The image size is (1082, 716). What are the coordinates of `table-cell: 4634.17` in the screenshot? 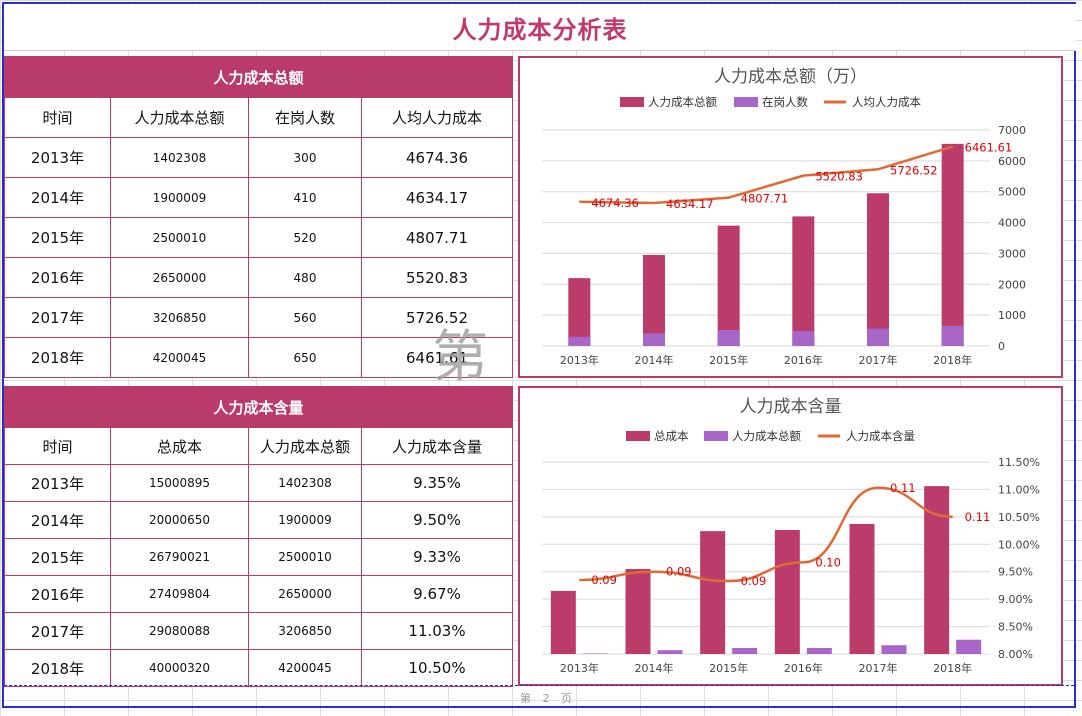 It's located at (437, 197).